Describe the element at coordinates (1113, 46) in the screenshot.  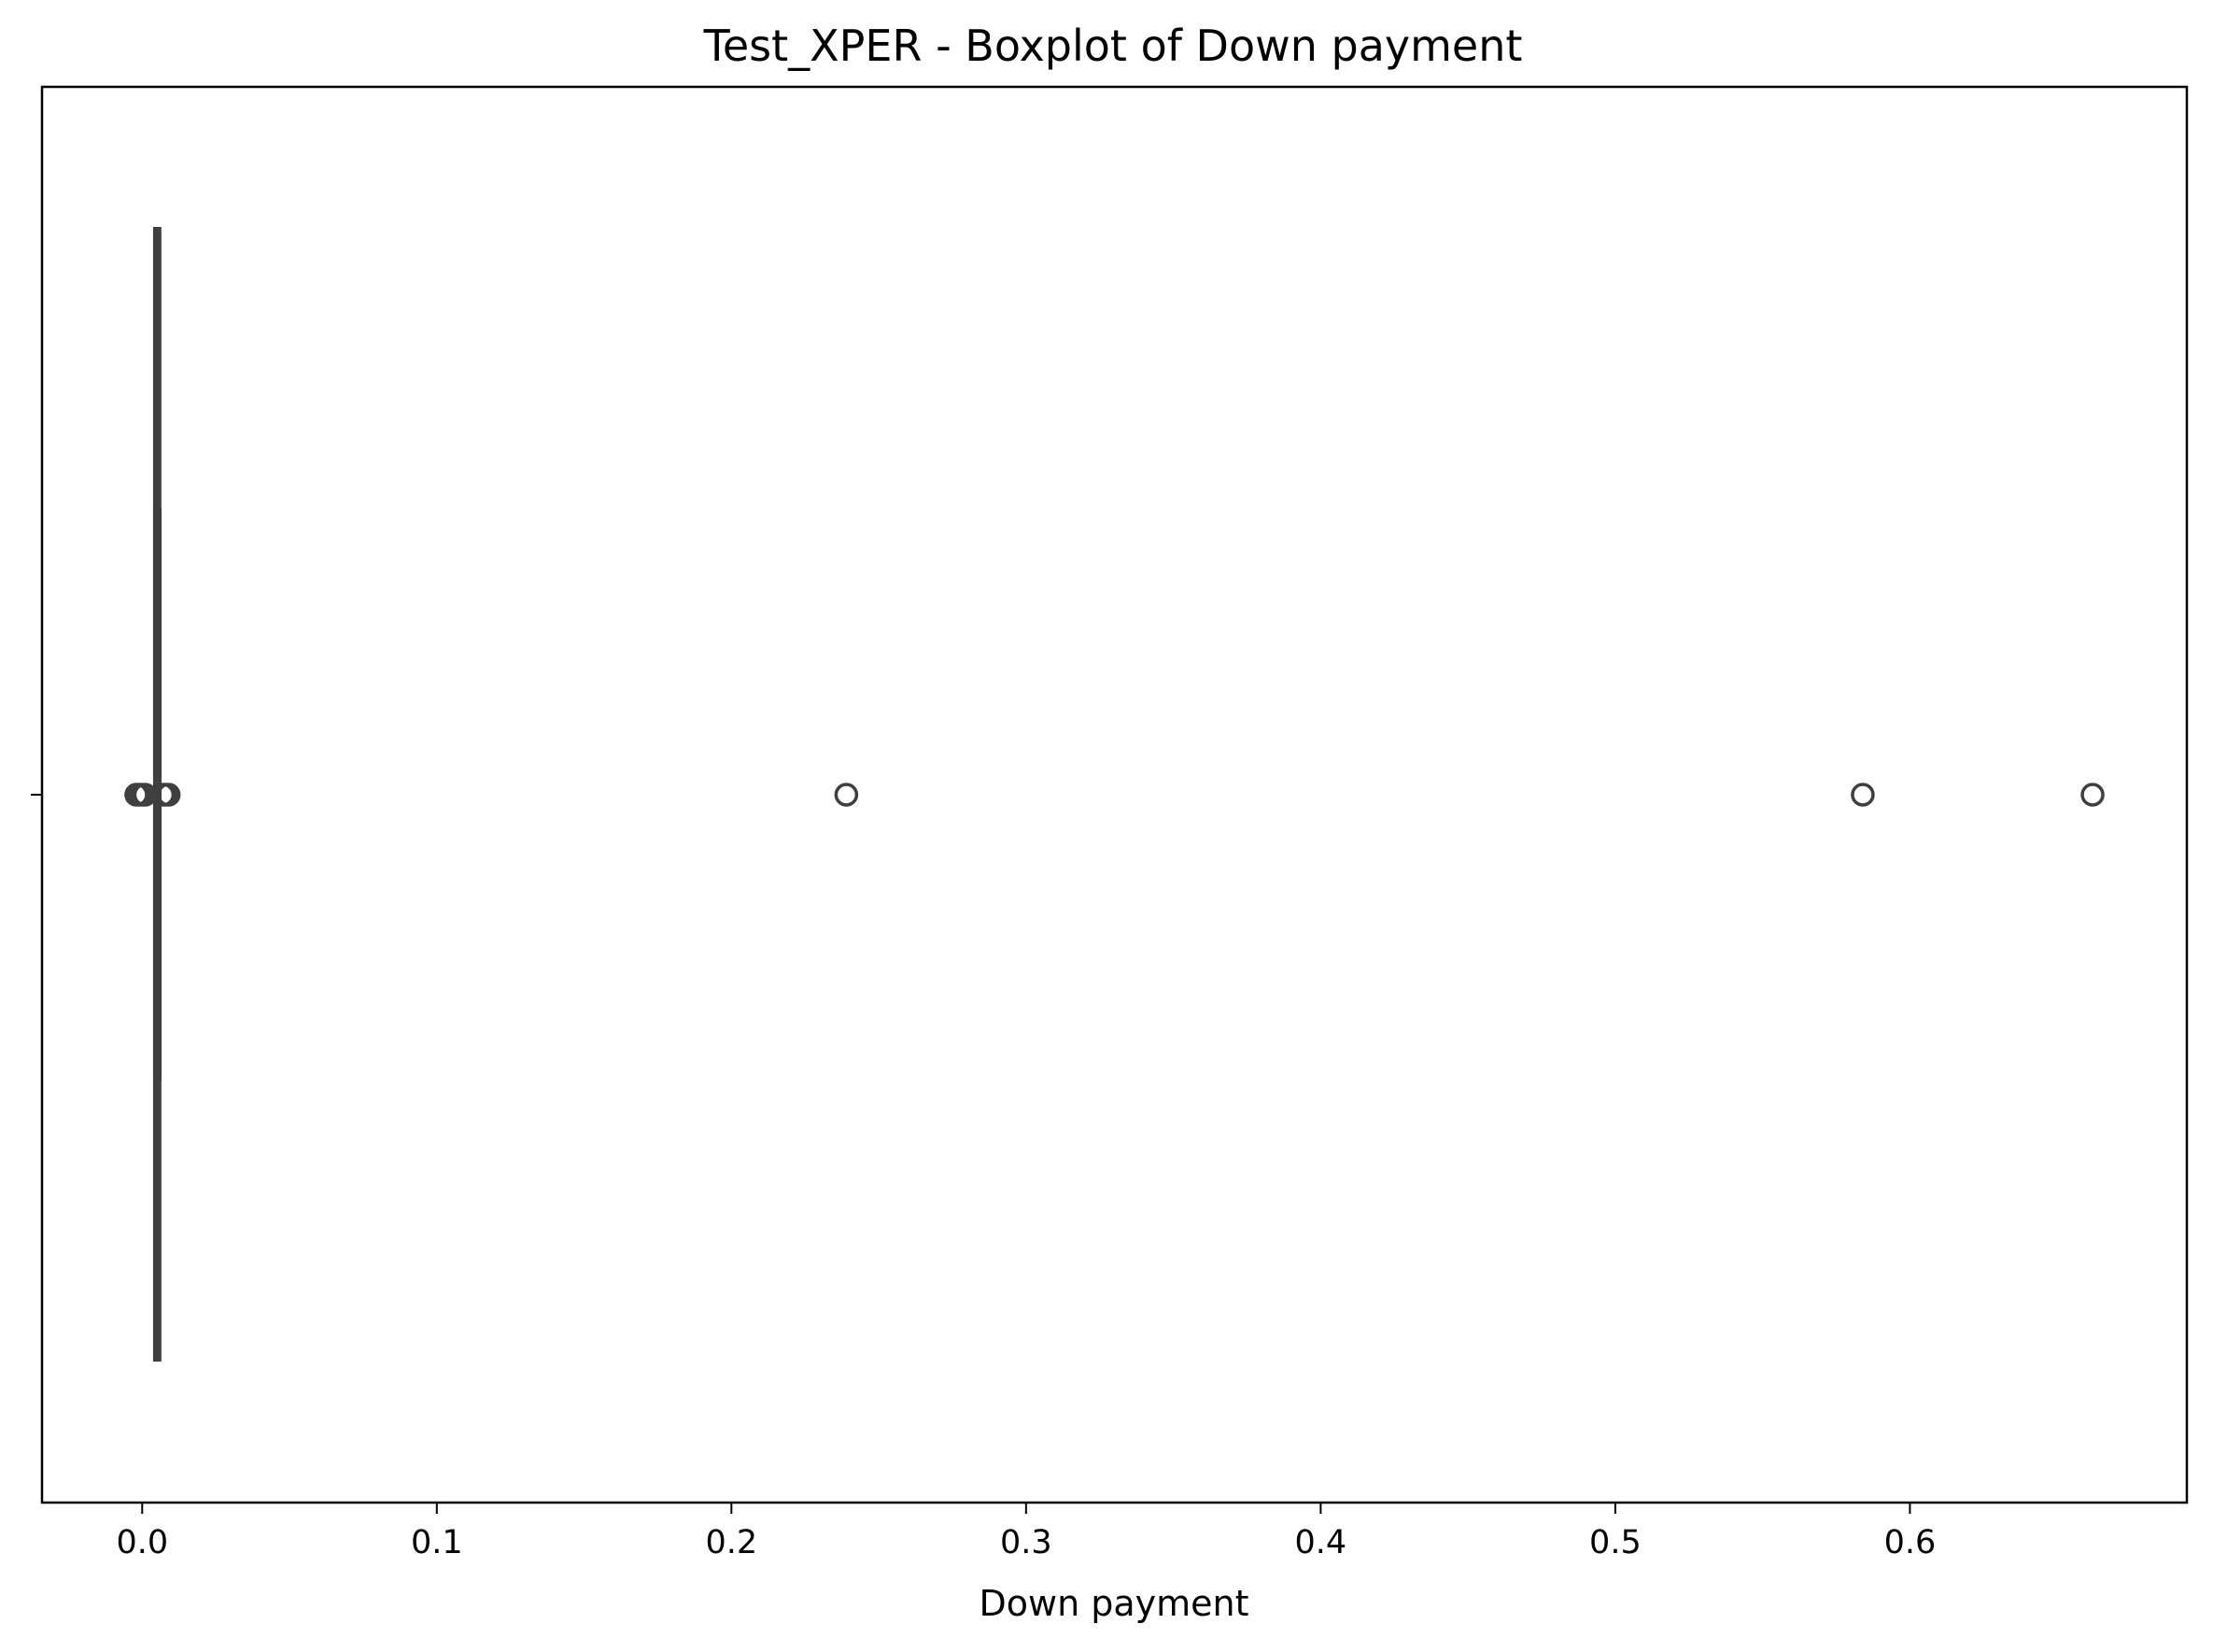
I see `chart-title: Test_XPER - Boxplot of Down payment` at that location.